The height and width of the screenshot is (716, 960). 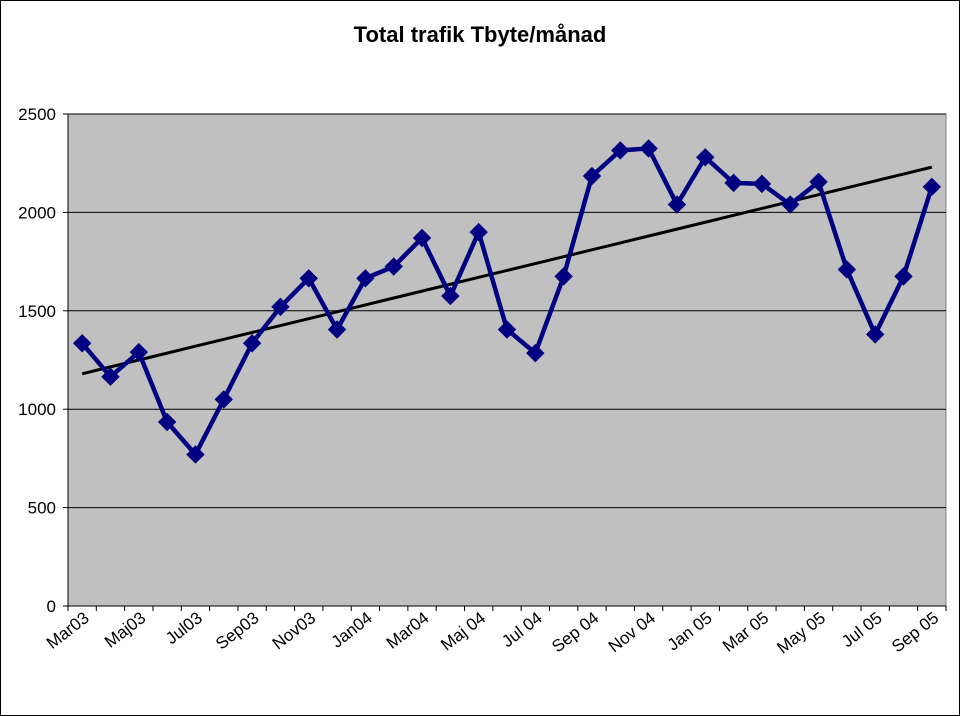 What do you see at coordinates (37, 311) in the screenshot?
I see `y-tick-label: 1500` at bounding box center [37, 311].